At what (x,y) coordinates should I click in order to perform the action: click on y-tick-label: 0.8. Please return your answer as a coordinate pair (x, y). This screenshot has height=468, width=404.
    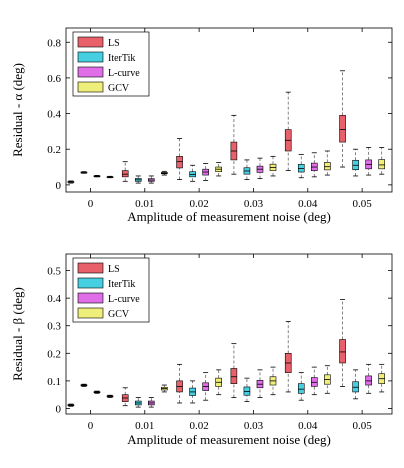
    Looking at the image, I should click on (54, 43).